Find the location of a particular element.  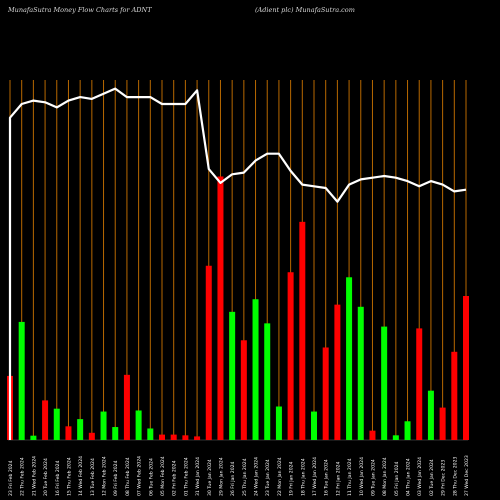

x-tick-label: 14 Wed Feb 2024 is located at coordinates (81, 476).